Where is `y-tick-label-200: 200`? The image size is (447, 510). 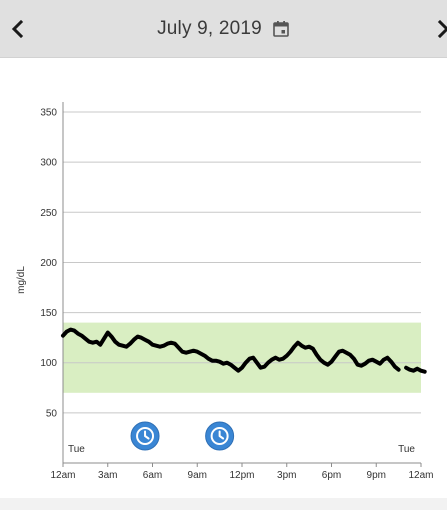 y-tick-label-200: 200 is located at coordinates (48, 263).